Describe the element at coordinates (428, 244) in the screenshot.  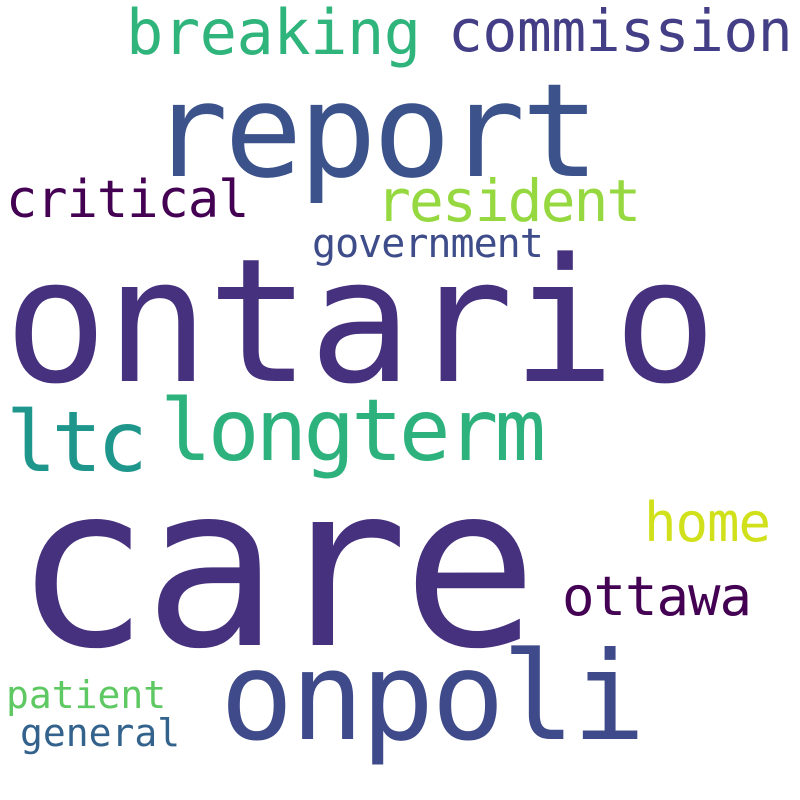
I see `word-government: government` at that location.